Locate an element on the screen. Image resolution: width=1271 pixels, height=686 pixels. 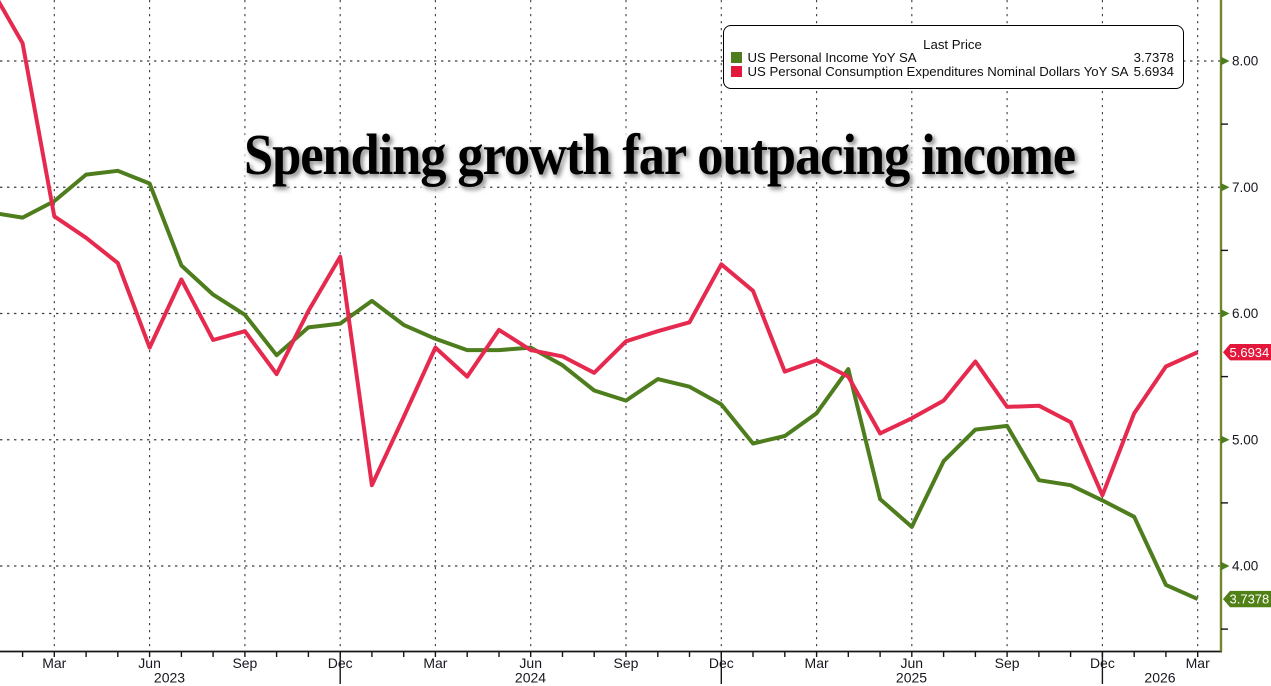
svg-text: 7.00 is located at coordinates (1245, 187).